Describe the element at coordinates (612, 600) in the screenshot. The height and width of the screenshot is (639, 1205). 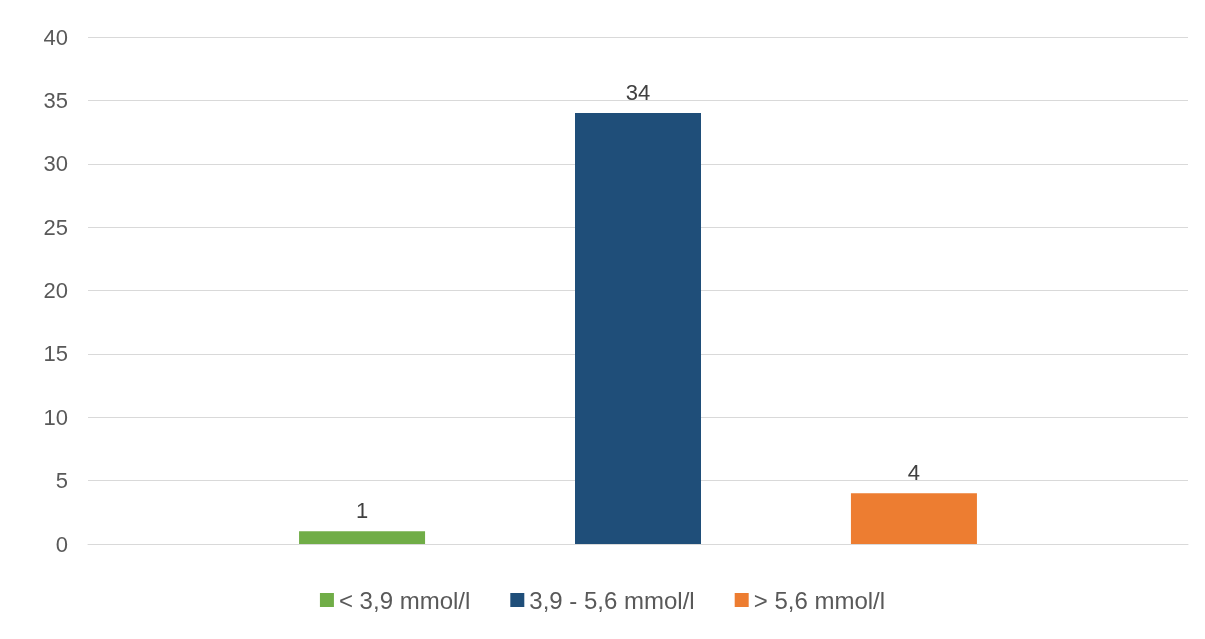
I see `legend-label: 3,9 - 5,6 mmol/l` at that location.